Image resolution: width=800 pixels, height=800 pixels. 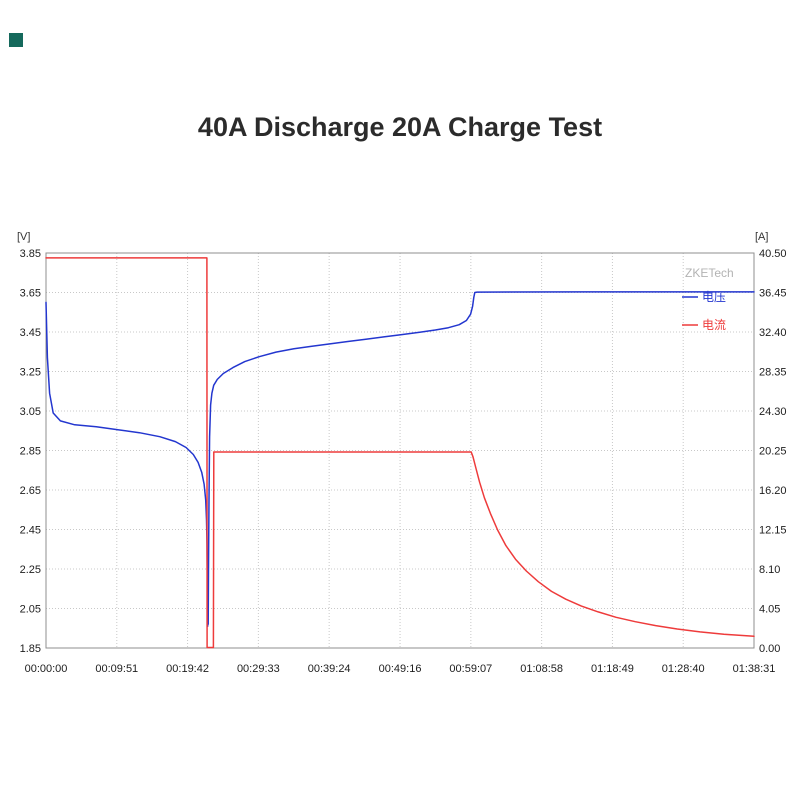 I want to click on y-left-axis-unit: [V], so click(x=23, y=237).